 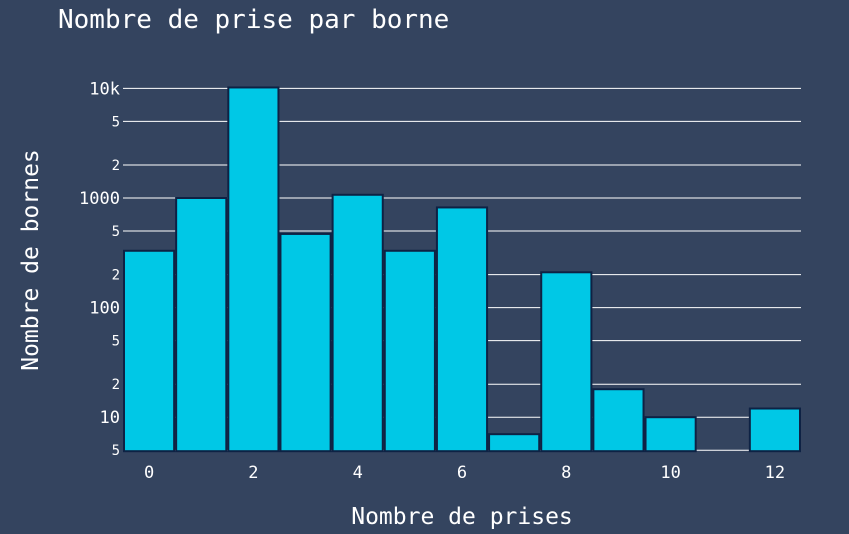 I want to click on x-axis-ticks: 0 2 4 6 8 10 12, so click(x=464, y=473).